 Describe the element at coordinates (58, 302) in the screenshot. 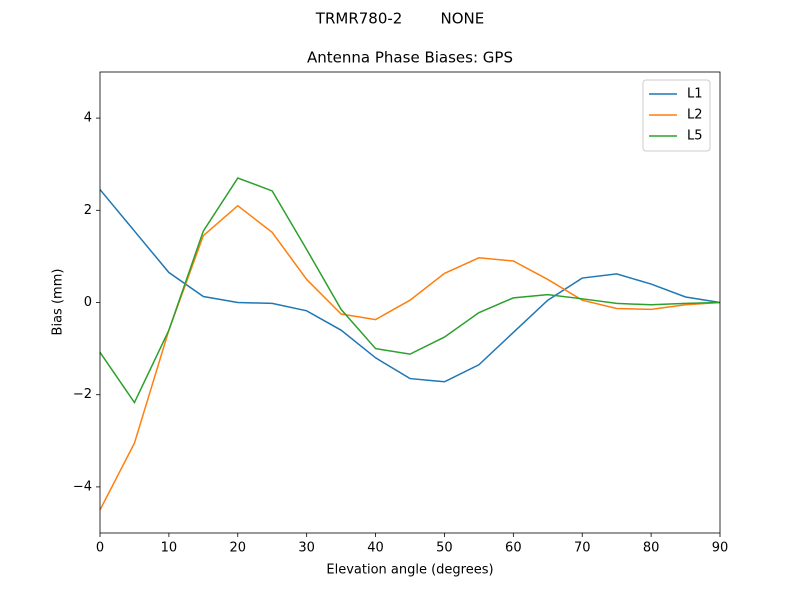

I see `y-axis-label: Bias (mm)` at that location.